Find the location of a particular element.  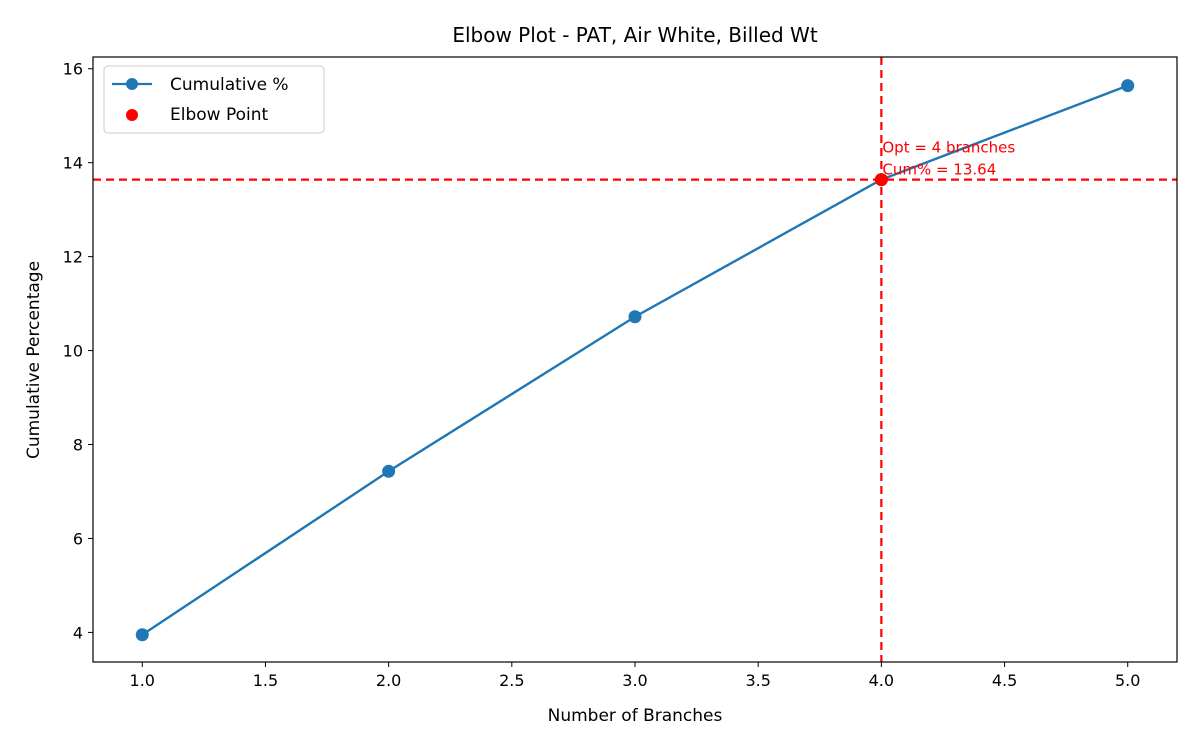

y-tick-label: 6 is located at coordinates (78, 538).